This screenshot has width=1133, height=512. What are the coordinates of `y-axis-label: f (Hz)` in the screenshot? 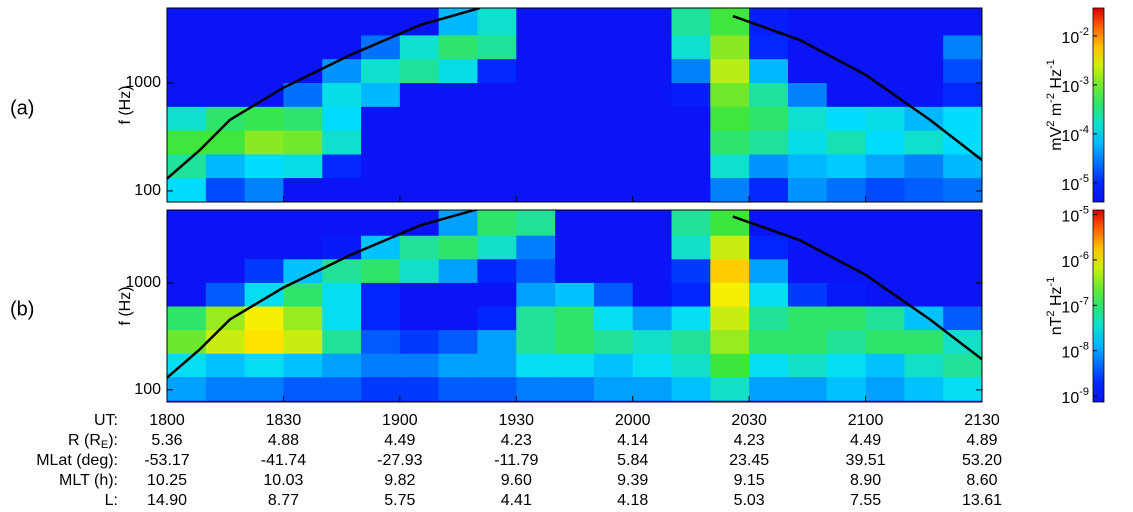 It's located at (125, 104).